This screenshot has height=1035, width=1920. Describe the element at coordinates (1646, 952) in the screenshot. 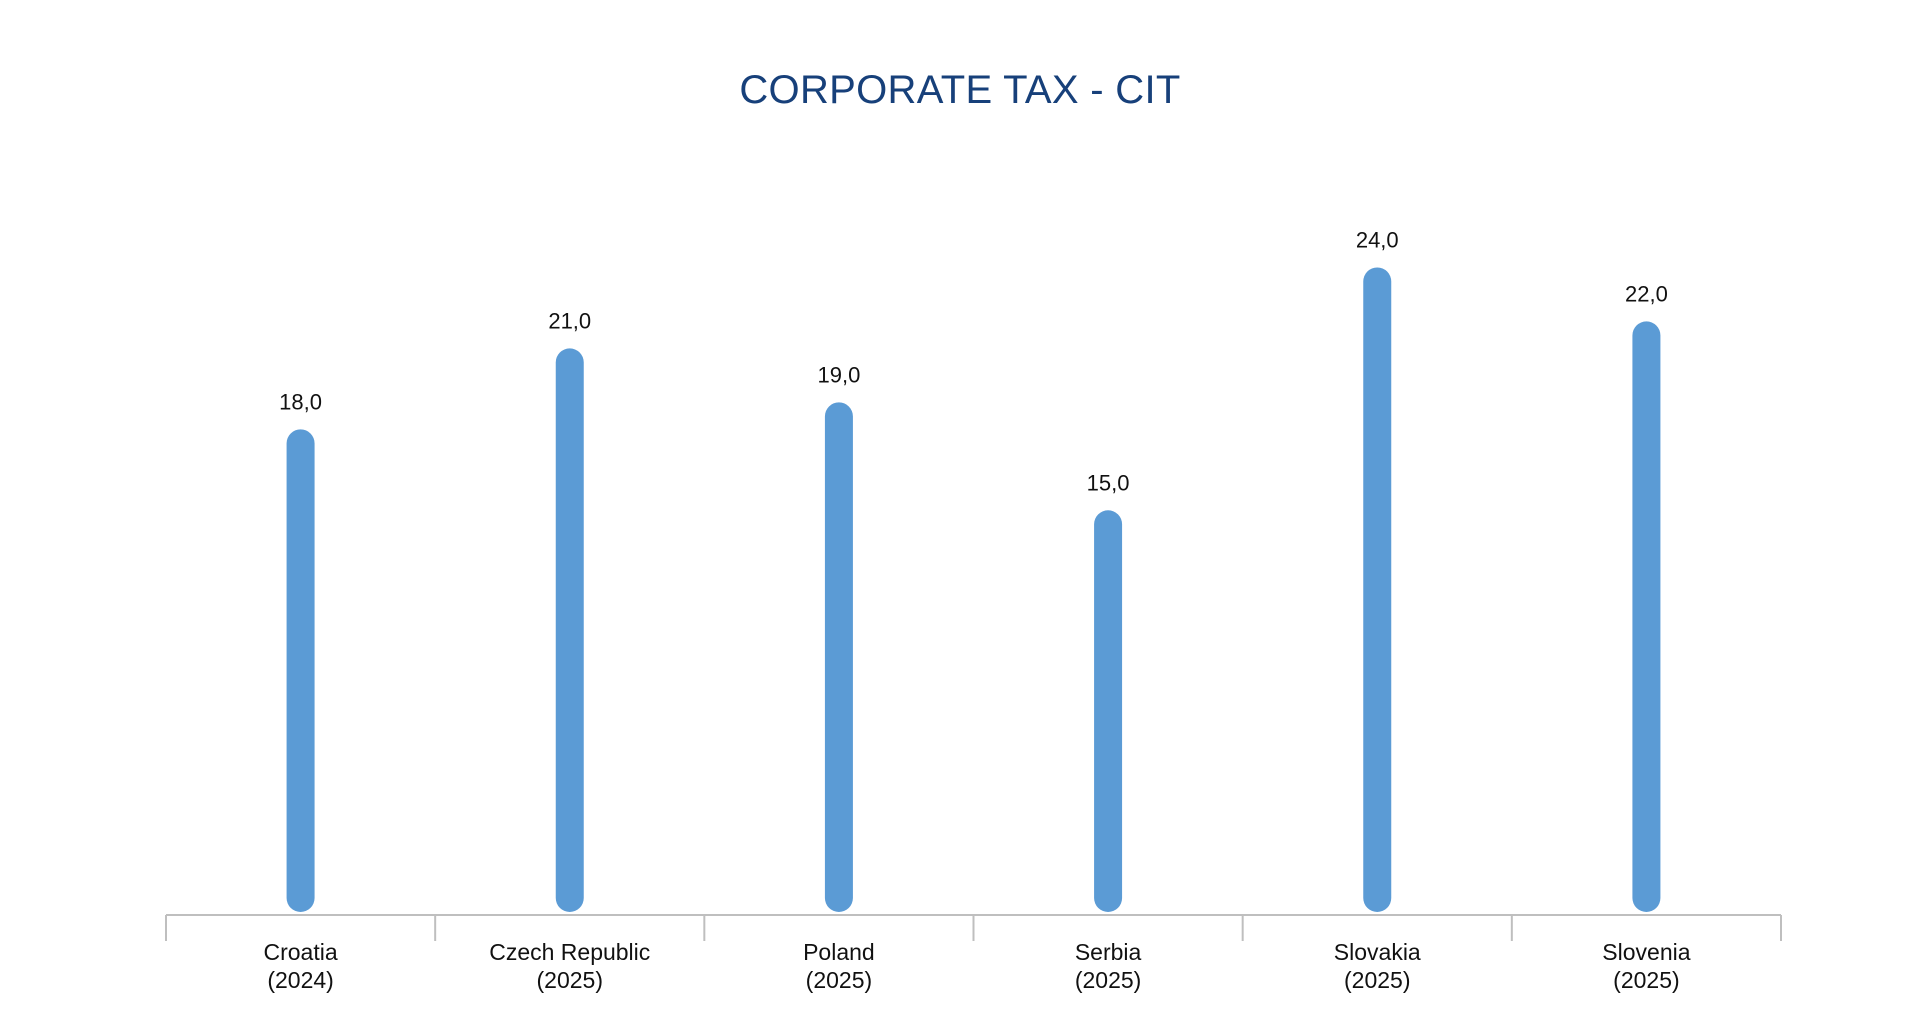

I see `x-tick-label: Slovenia` at that location.